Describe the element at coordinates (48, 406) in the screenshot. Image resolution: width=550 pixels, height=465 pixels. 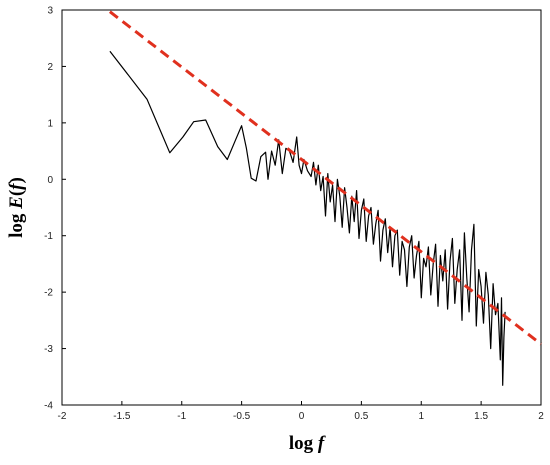
I see `y-tick-label: -4` at that location.